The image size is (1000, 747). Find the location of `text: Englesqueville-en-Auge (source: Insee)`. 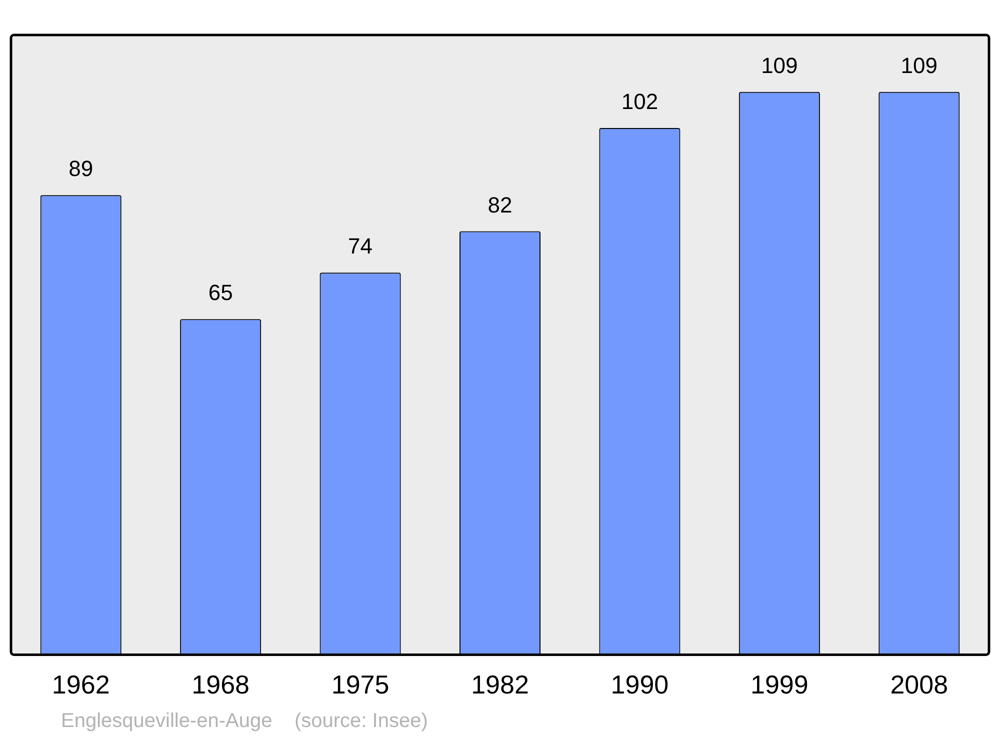

text: Englesqueville-en-Auge (source: Insee) is located at coordinates (245, 721).